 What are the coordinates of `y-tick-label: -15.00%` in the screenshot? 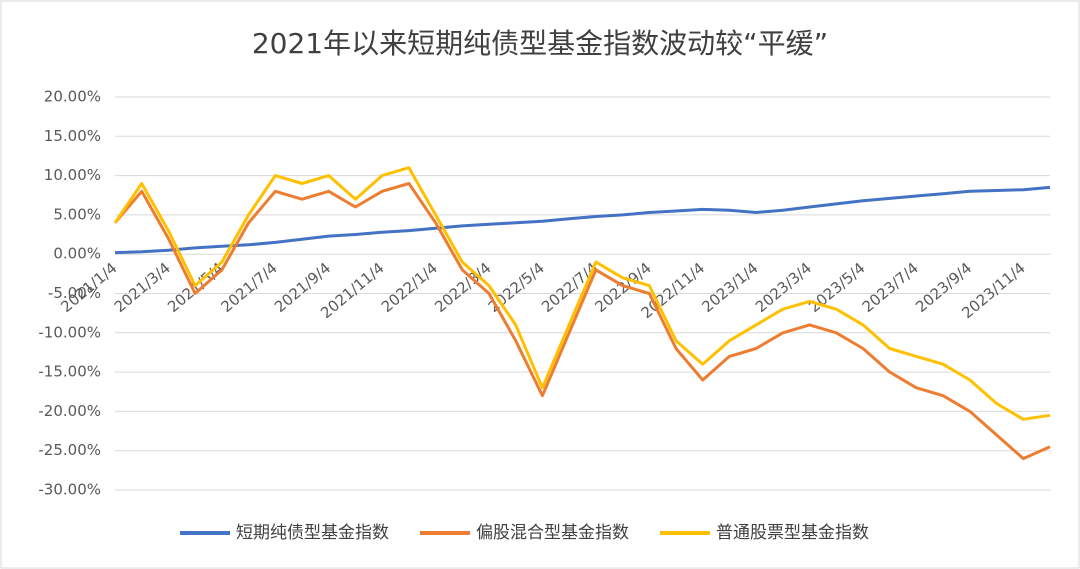 It's located at (69, 372).